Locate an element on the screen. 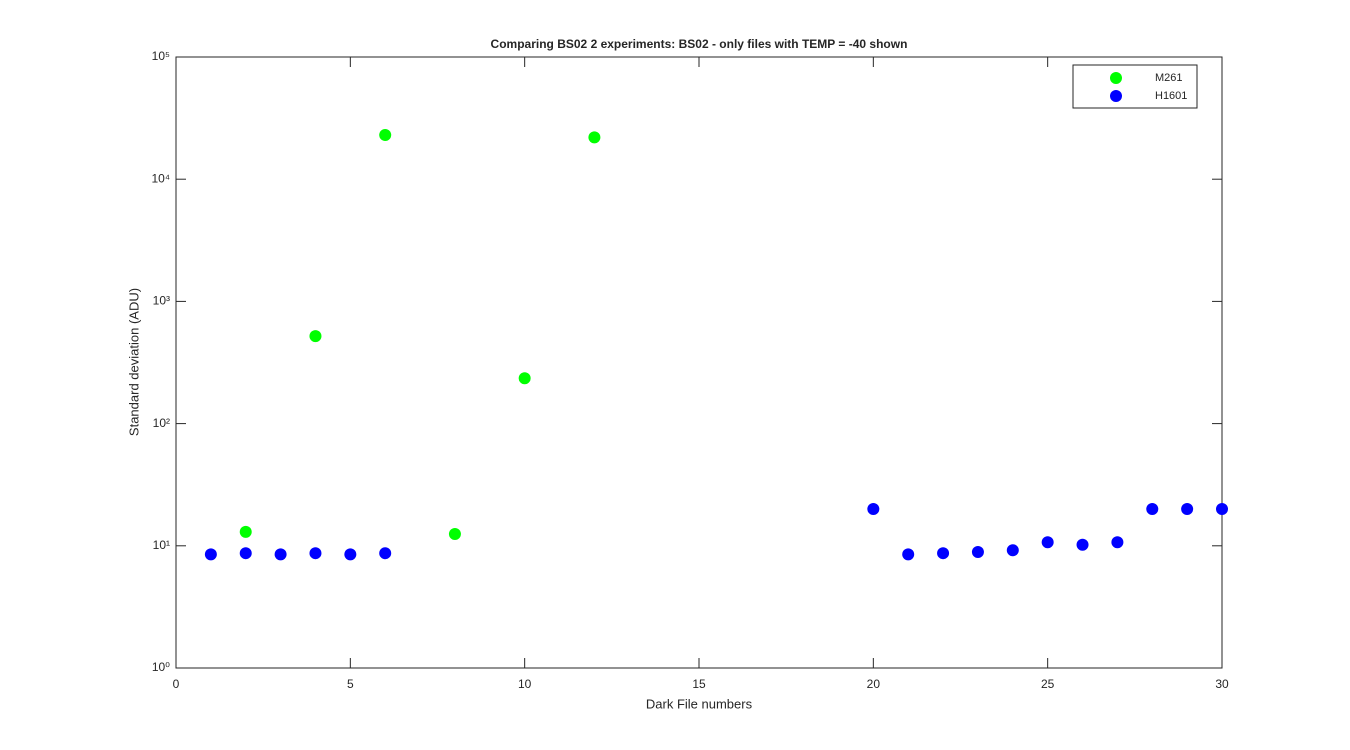 The image size is (1350, 750). legend-box is located at coordinates (1135, 86).